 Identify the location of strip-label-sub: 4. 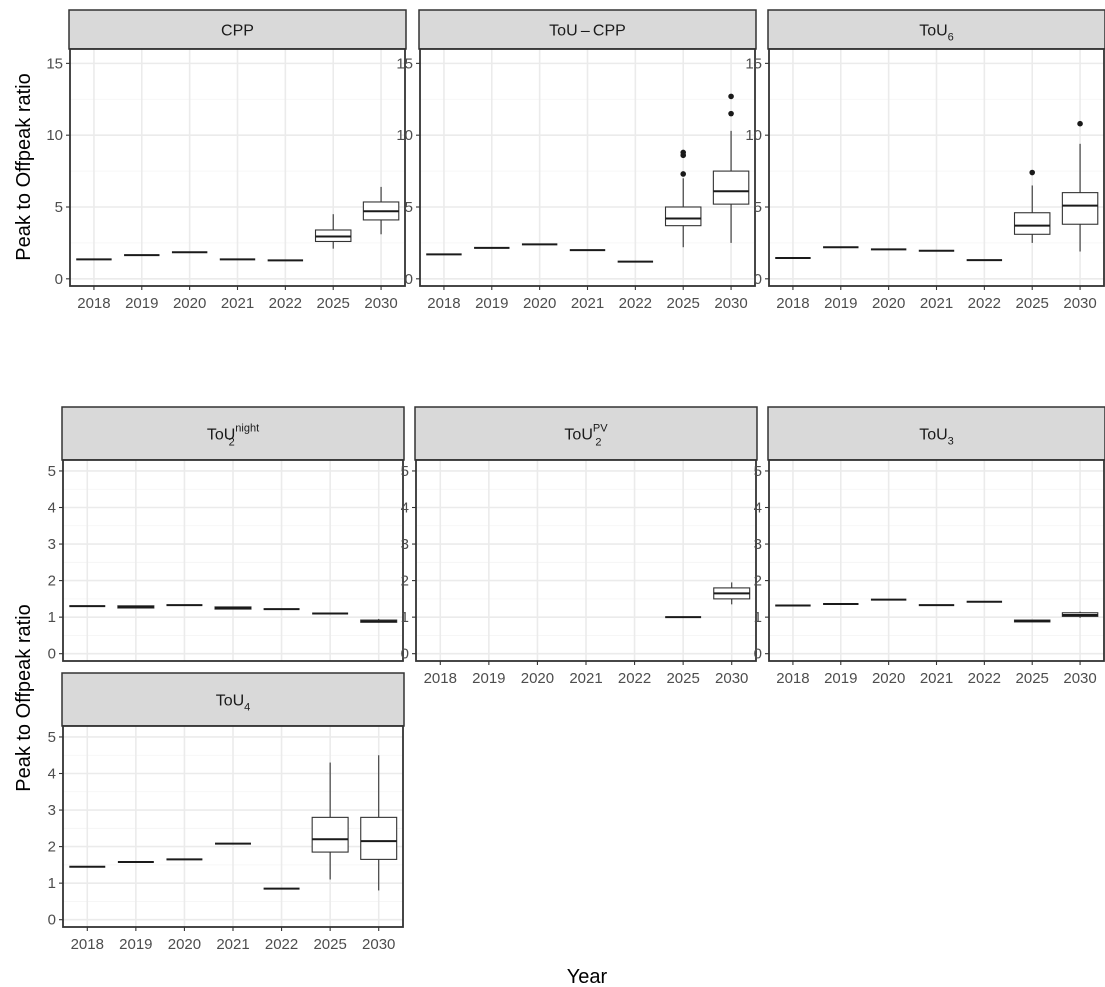
(247, 708).